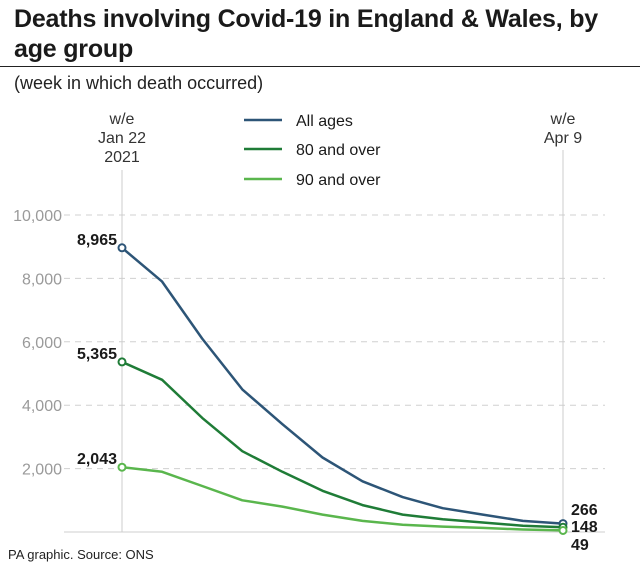 Image resolution: width=640 pixels, height=572 pixels. What do you see at coordinates (320, 66) in the screenshot?
I see `title-divider` at bounding box center [320, 66].